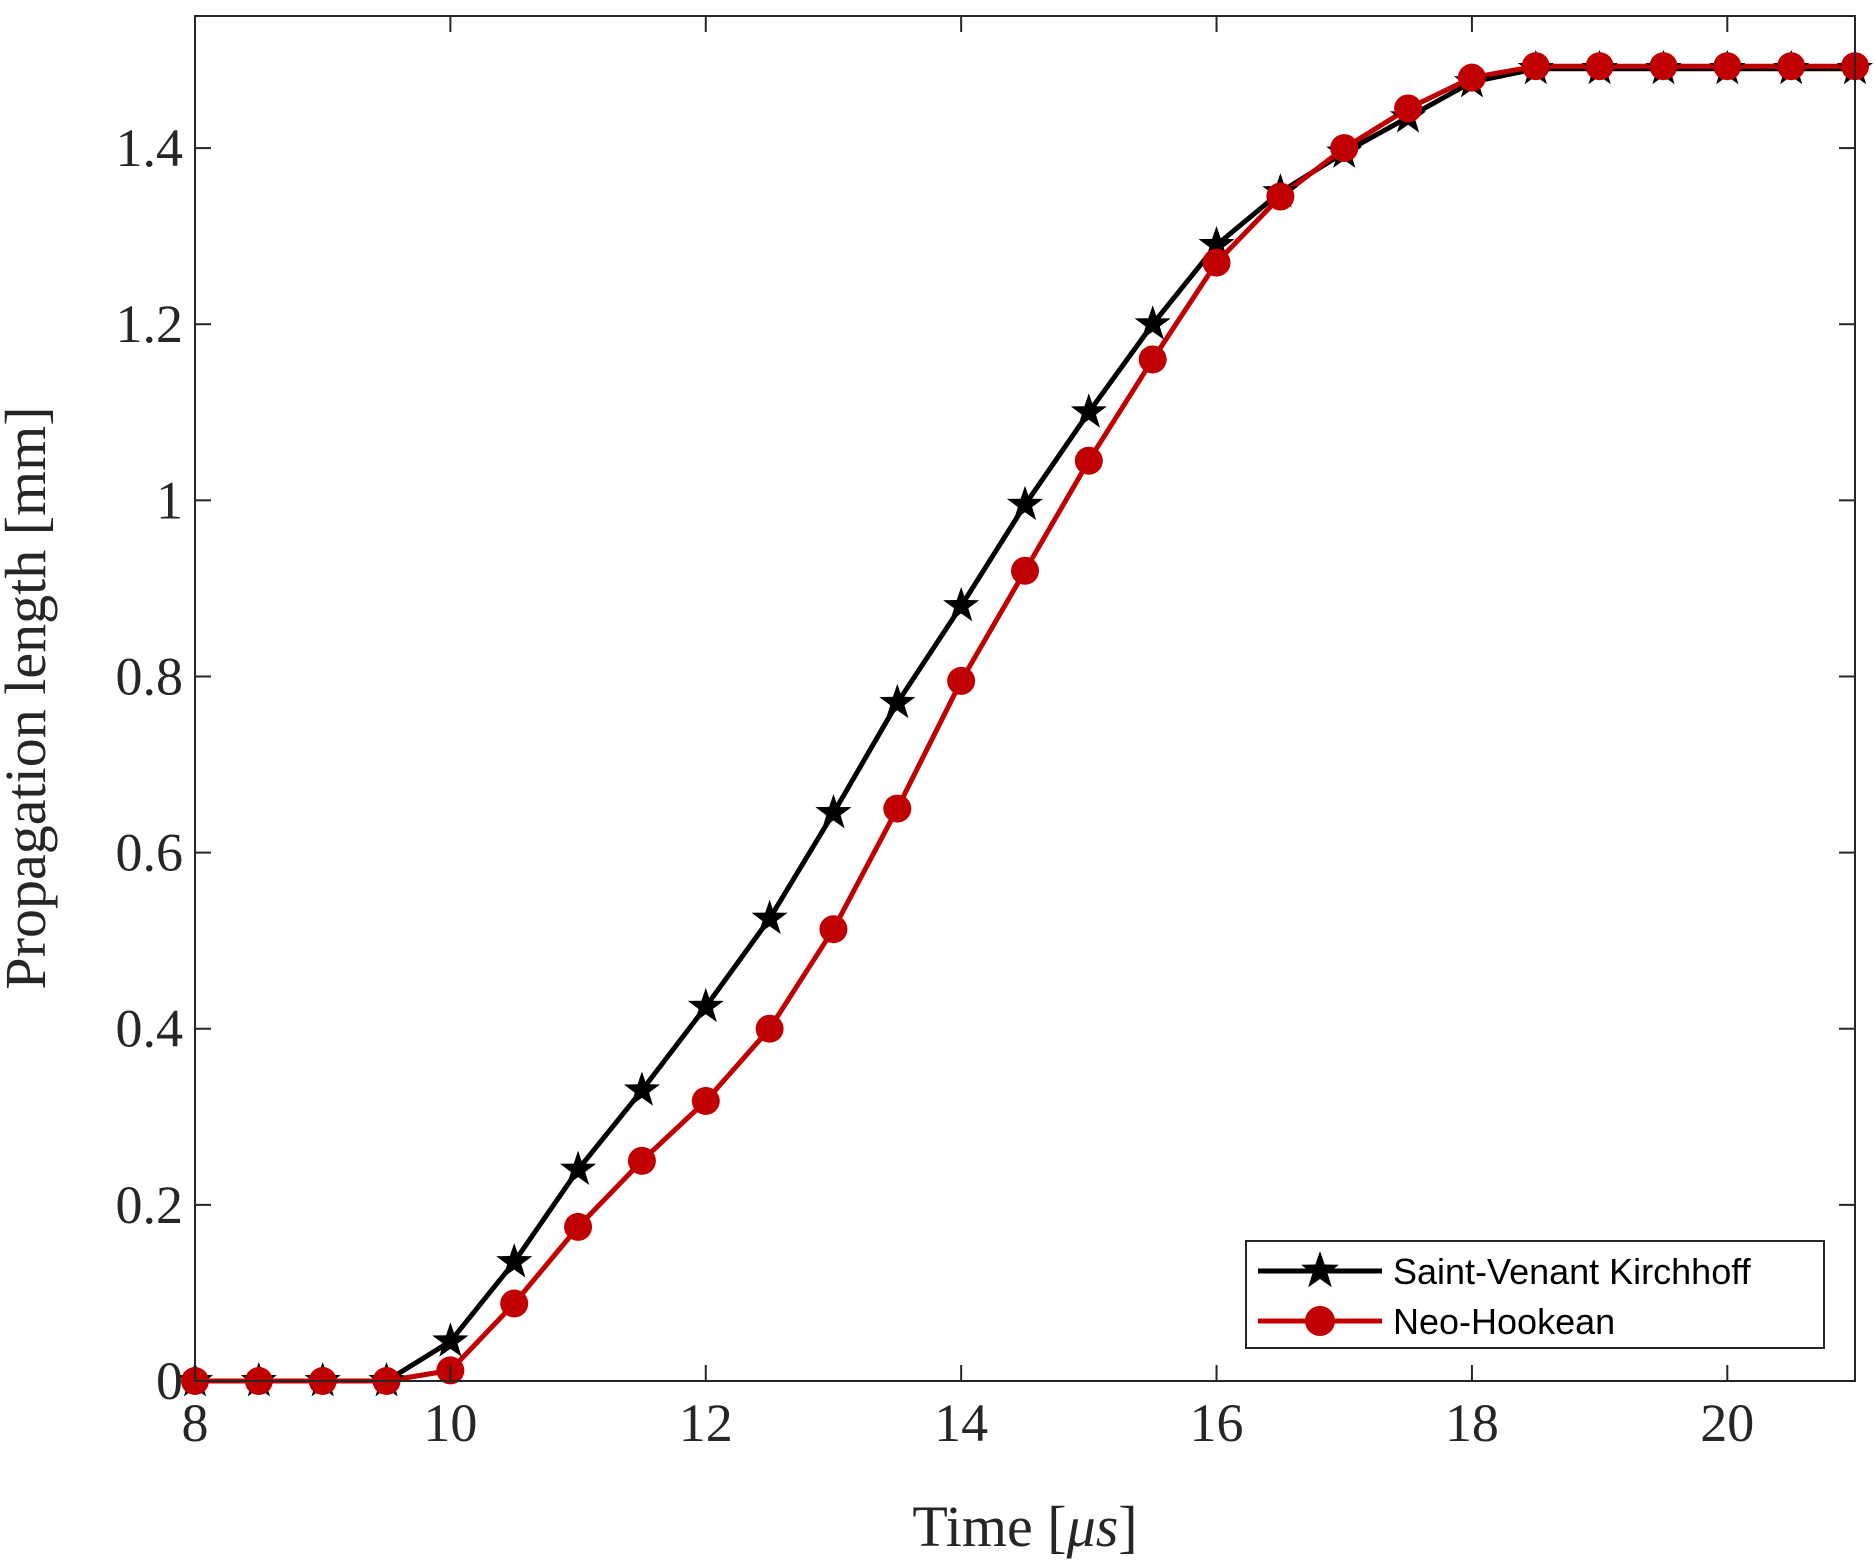 This screenshot has height=1563, width=1875. Describe the element at coordinates (1217, 1423) in the screenshot. I see `x-tick-label: 16` at that location.